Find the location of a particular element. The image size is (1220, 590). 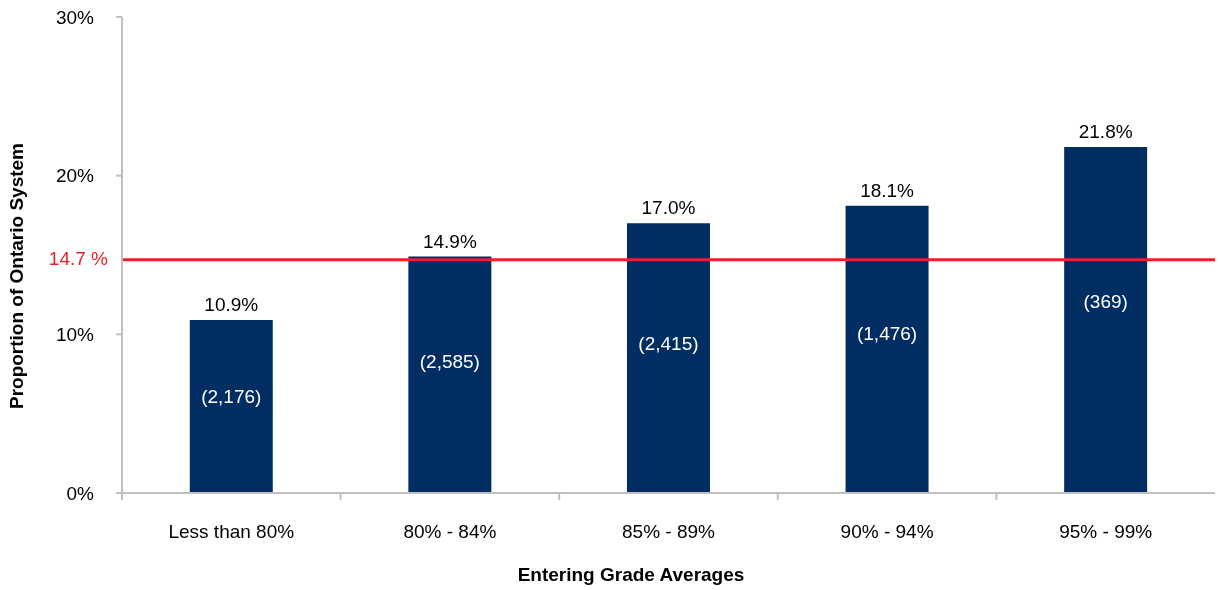

y-tick-label: 20% is located at coordinates (75, 176).